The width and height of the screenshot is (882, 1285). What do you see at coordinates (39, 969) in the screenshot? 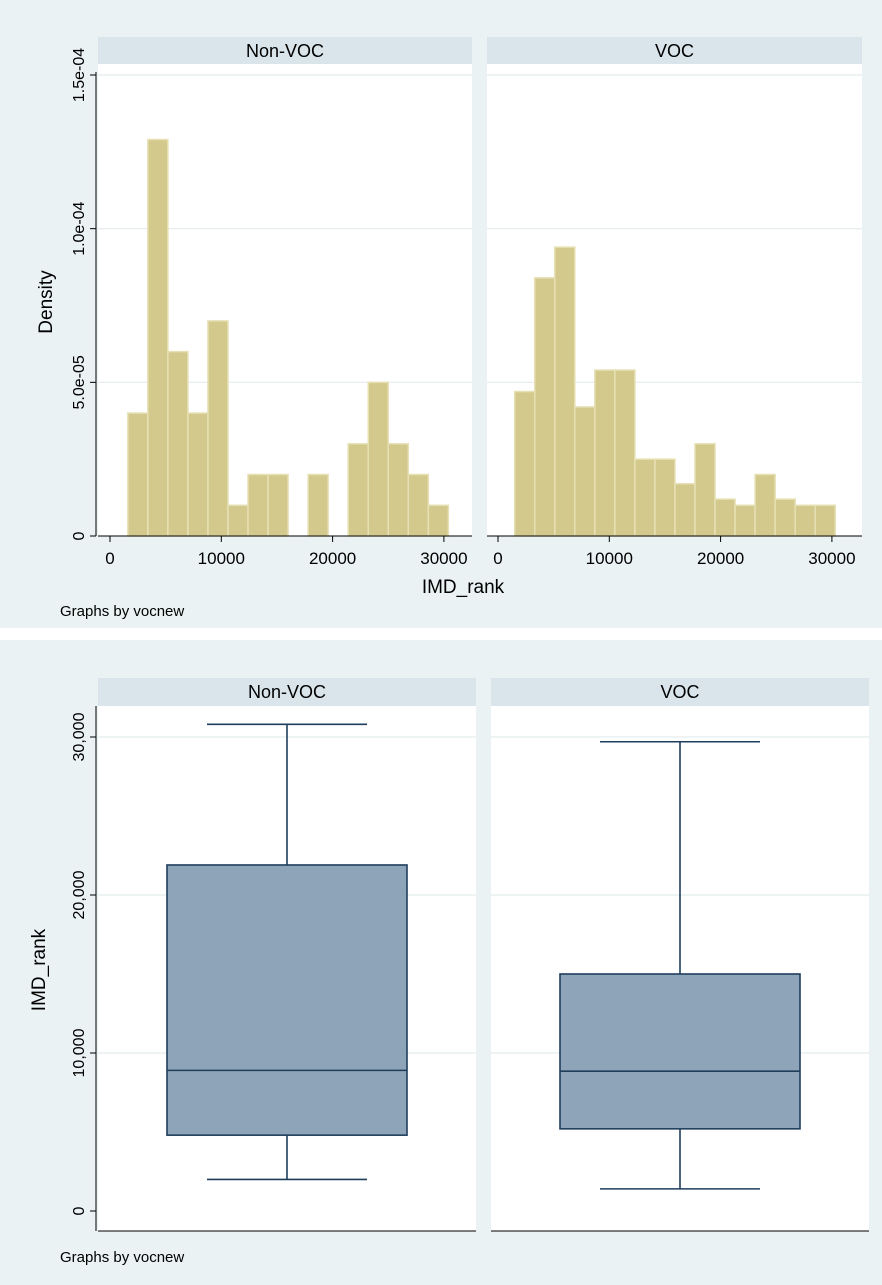
I see `y-axis-label: IMD_rank` at bounding box center [39, 969].